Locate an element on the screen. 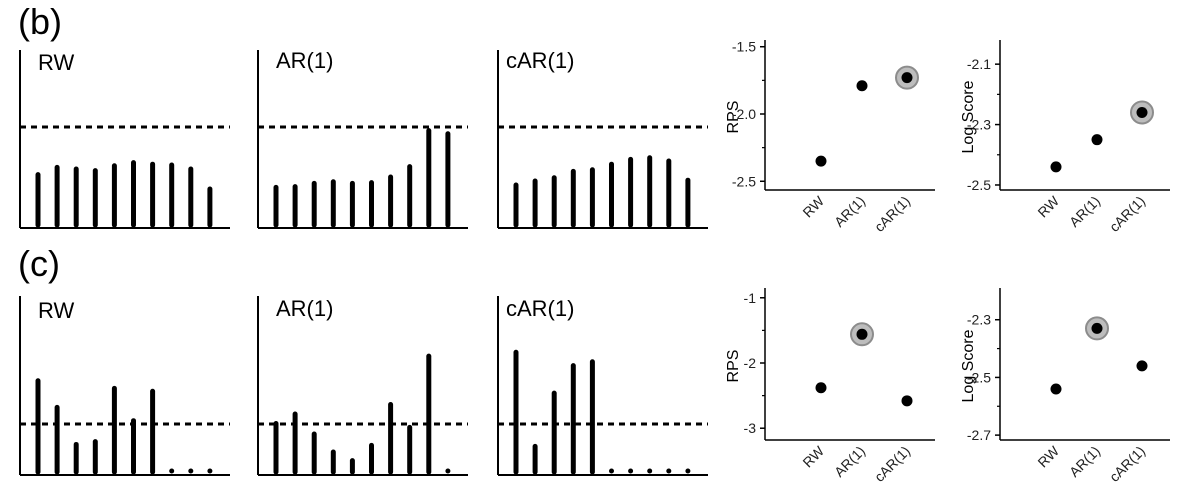  score-highlight-ring-c-logscore is located at coordinates (1097, 328).